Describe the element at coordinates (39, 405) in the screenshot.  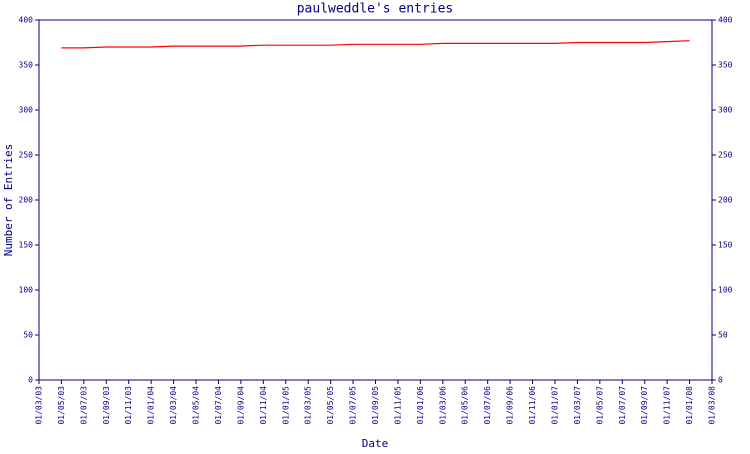
I see `x-tick-label: 01/03/03` at that location.